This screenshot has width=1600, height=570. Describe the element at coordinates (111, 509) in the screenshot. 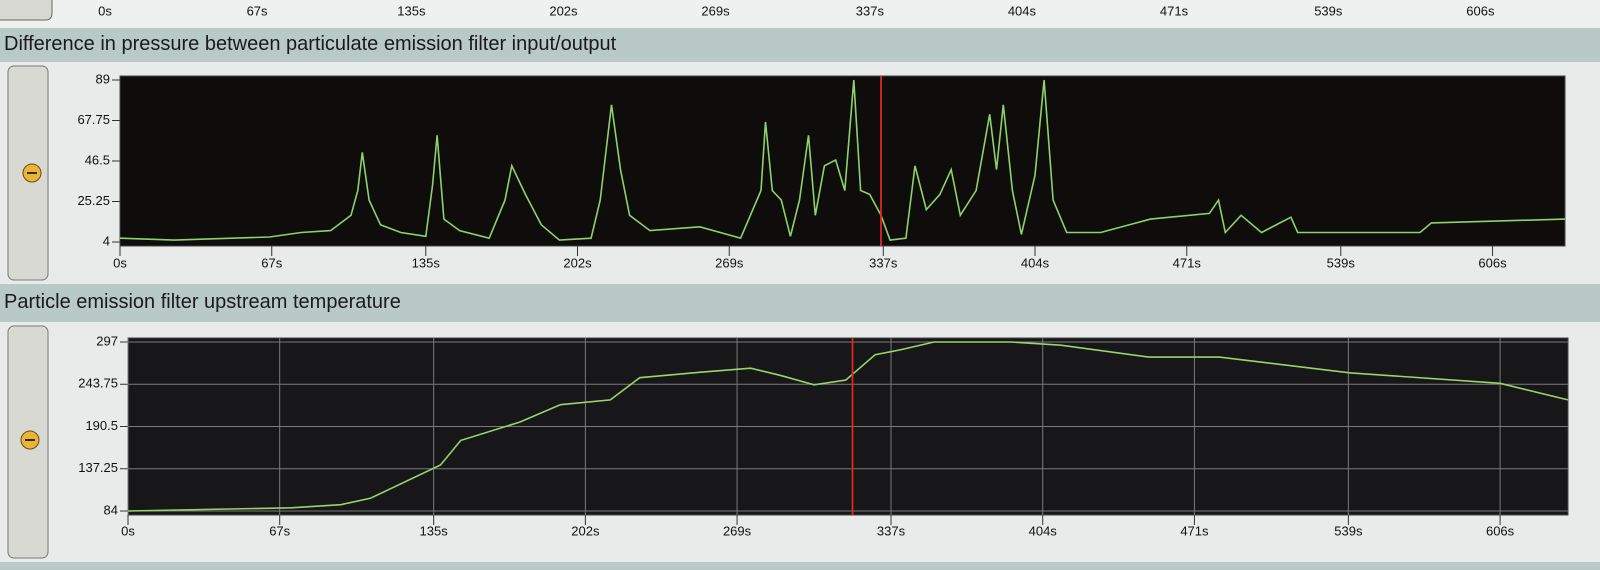

I see `y-tick-label: 84` at that location.